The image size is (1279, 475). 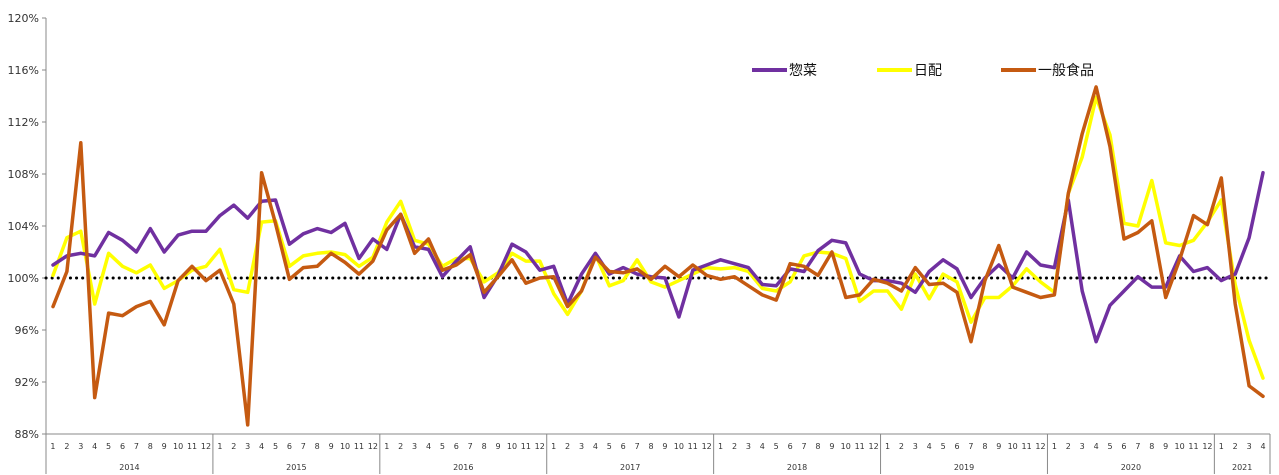 What do you see at coordinates (784, 71) in the screenshot?
I see `legend-item-souzai: 惣菜` at bounding box center [784, 71].